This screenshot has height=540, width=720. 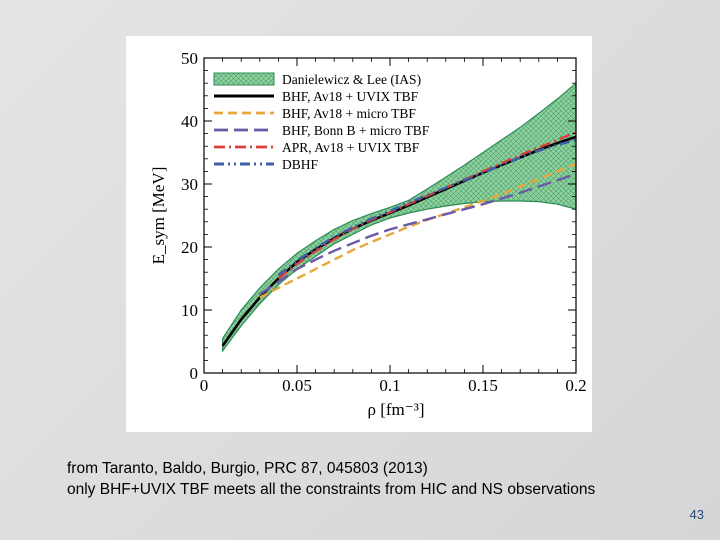 I want to click on legend-entry-label: APR, Av18 + UVIX TBF, so click(x=351, y=147).